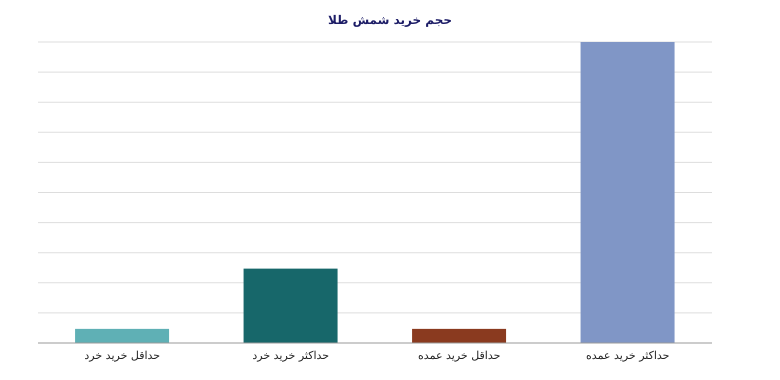 This screenshot has width=780, height=380. I want to click on x-tick-label: حداقل خرید عمده, so click(459, 355).